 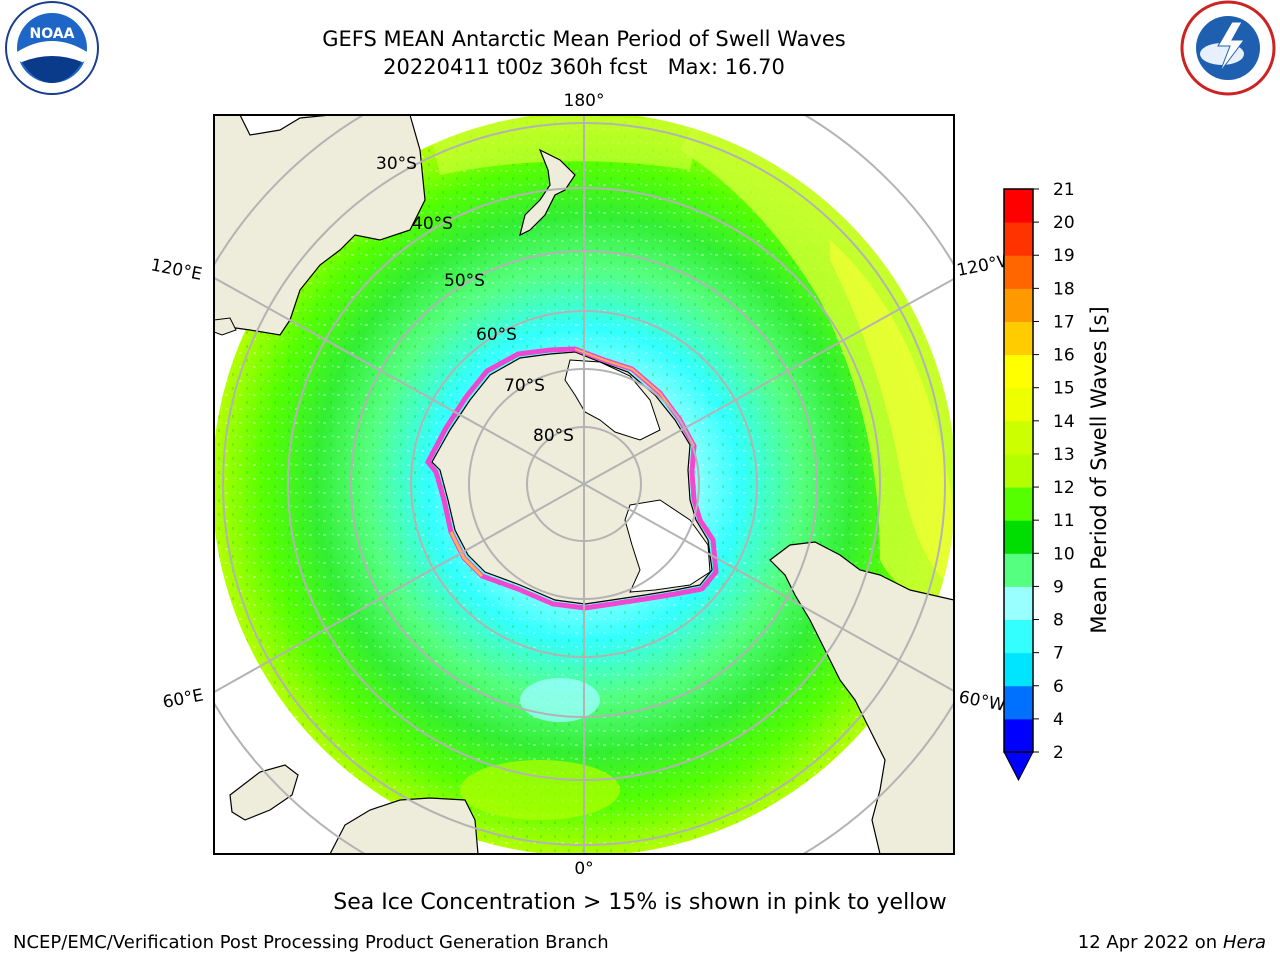 I want to click on nws-logo, so click(x=1228, y=48).